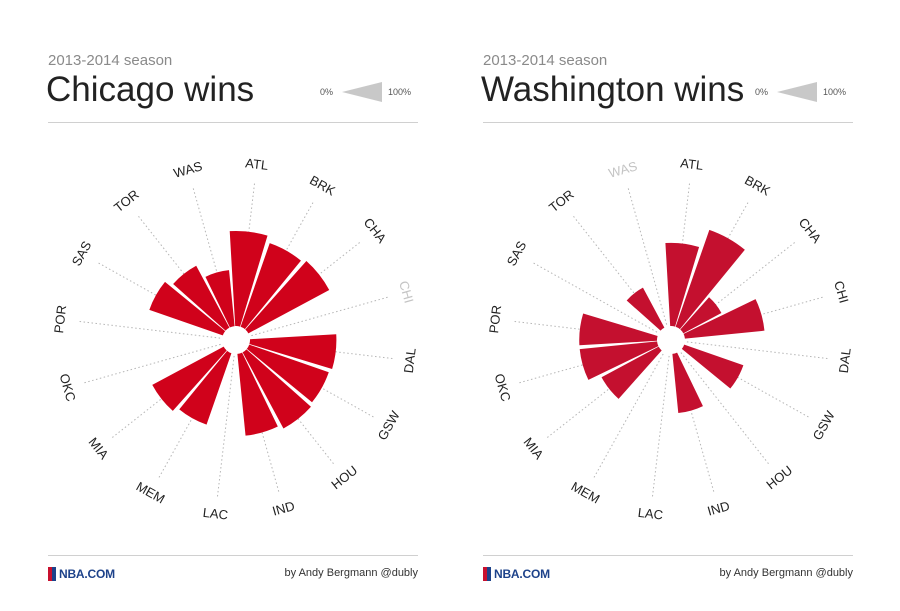 Image resolution: width=900 pixels, height=611 pixels. What do you see at coordinates (619, 360) in the screenshot?
I see `bar-okc` at bounding box center [619, 360].